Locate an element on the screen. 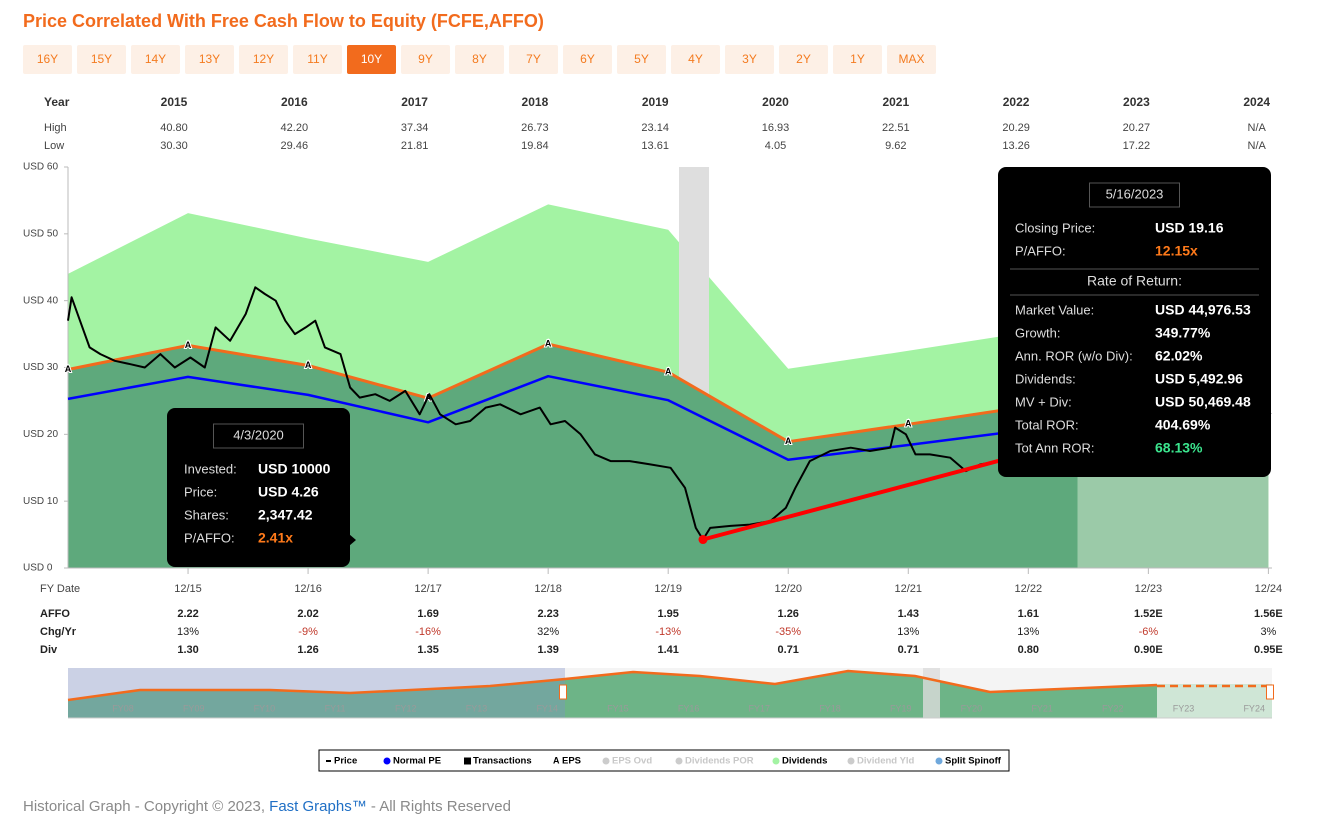 This screenshot has height=822, width=1333. legend-label: Split Spinoff is located at coordinates (973, 761).